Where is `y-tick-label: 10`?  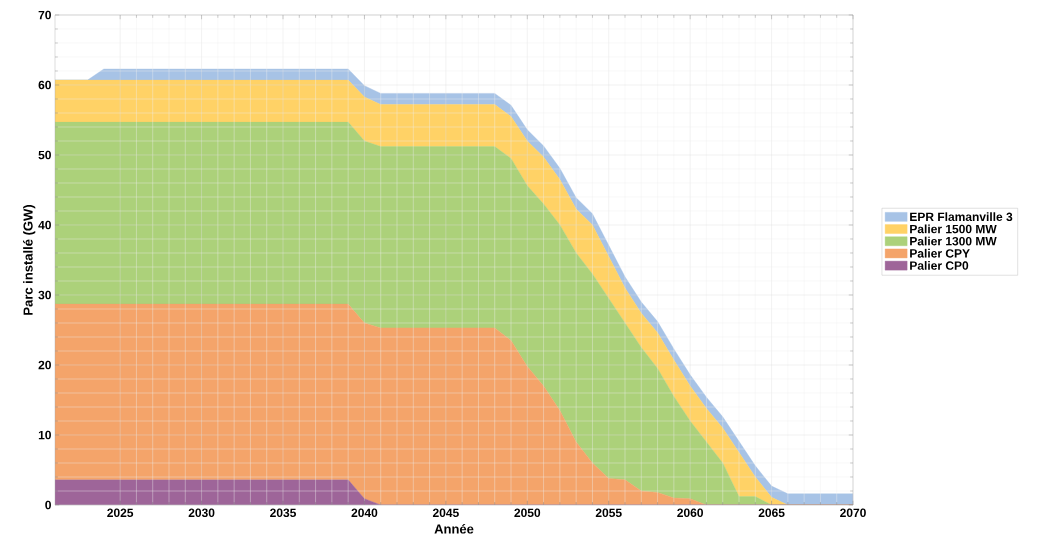
y-tick-label: 10 is located at coordinates (44, 435).